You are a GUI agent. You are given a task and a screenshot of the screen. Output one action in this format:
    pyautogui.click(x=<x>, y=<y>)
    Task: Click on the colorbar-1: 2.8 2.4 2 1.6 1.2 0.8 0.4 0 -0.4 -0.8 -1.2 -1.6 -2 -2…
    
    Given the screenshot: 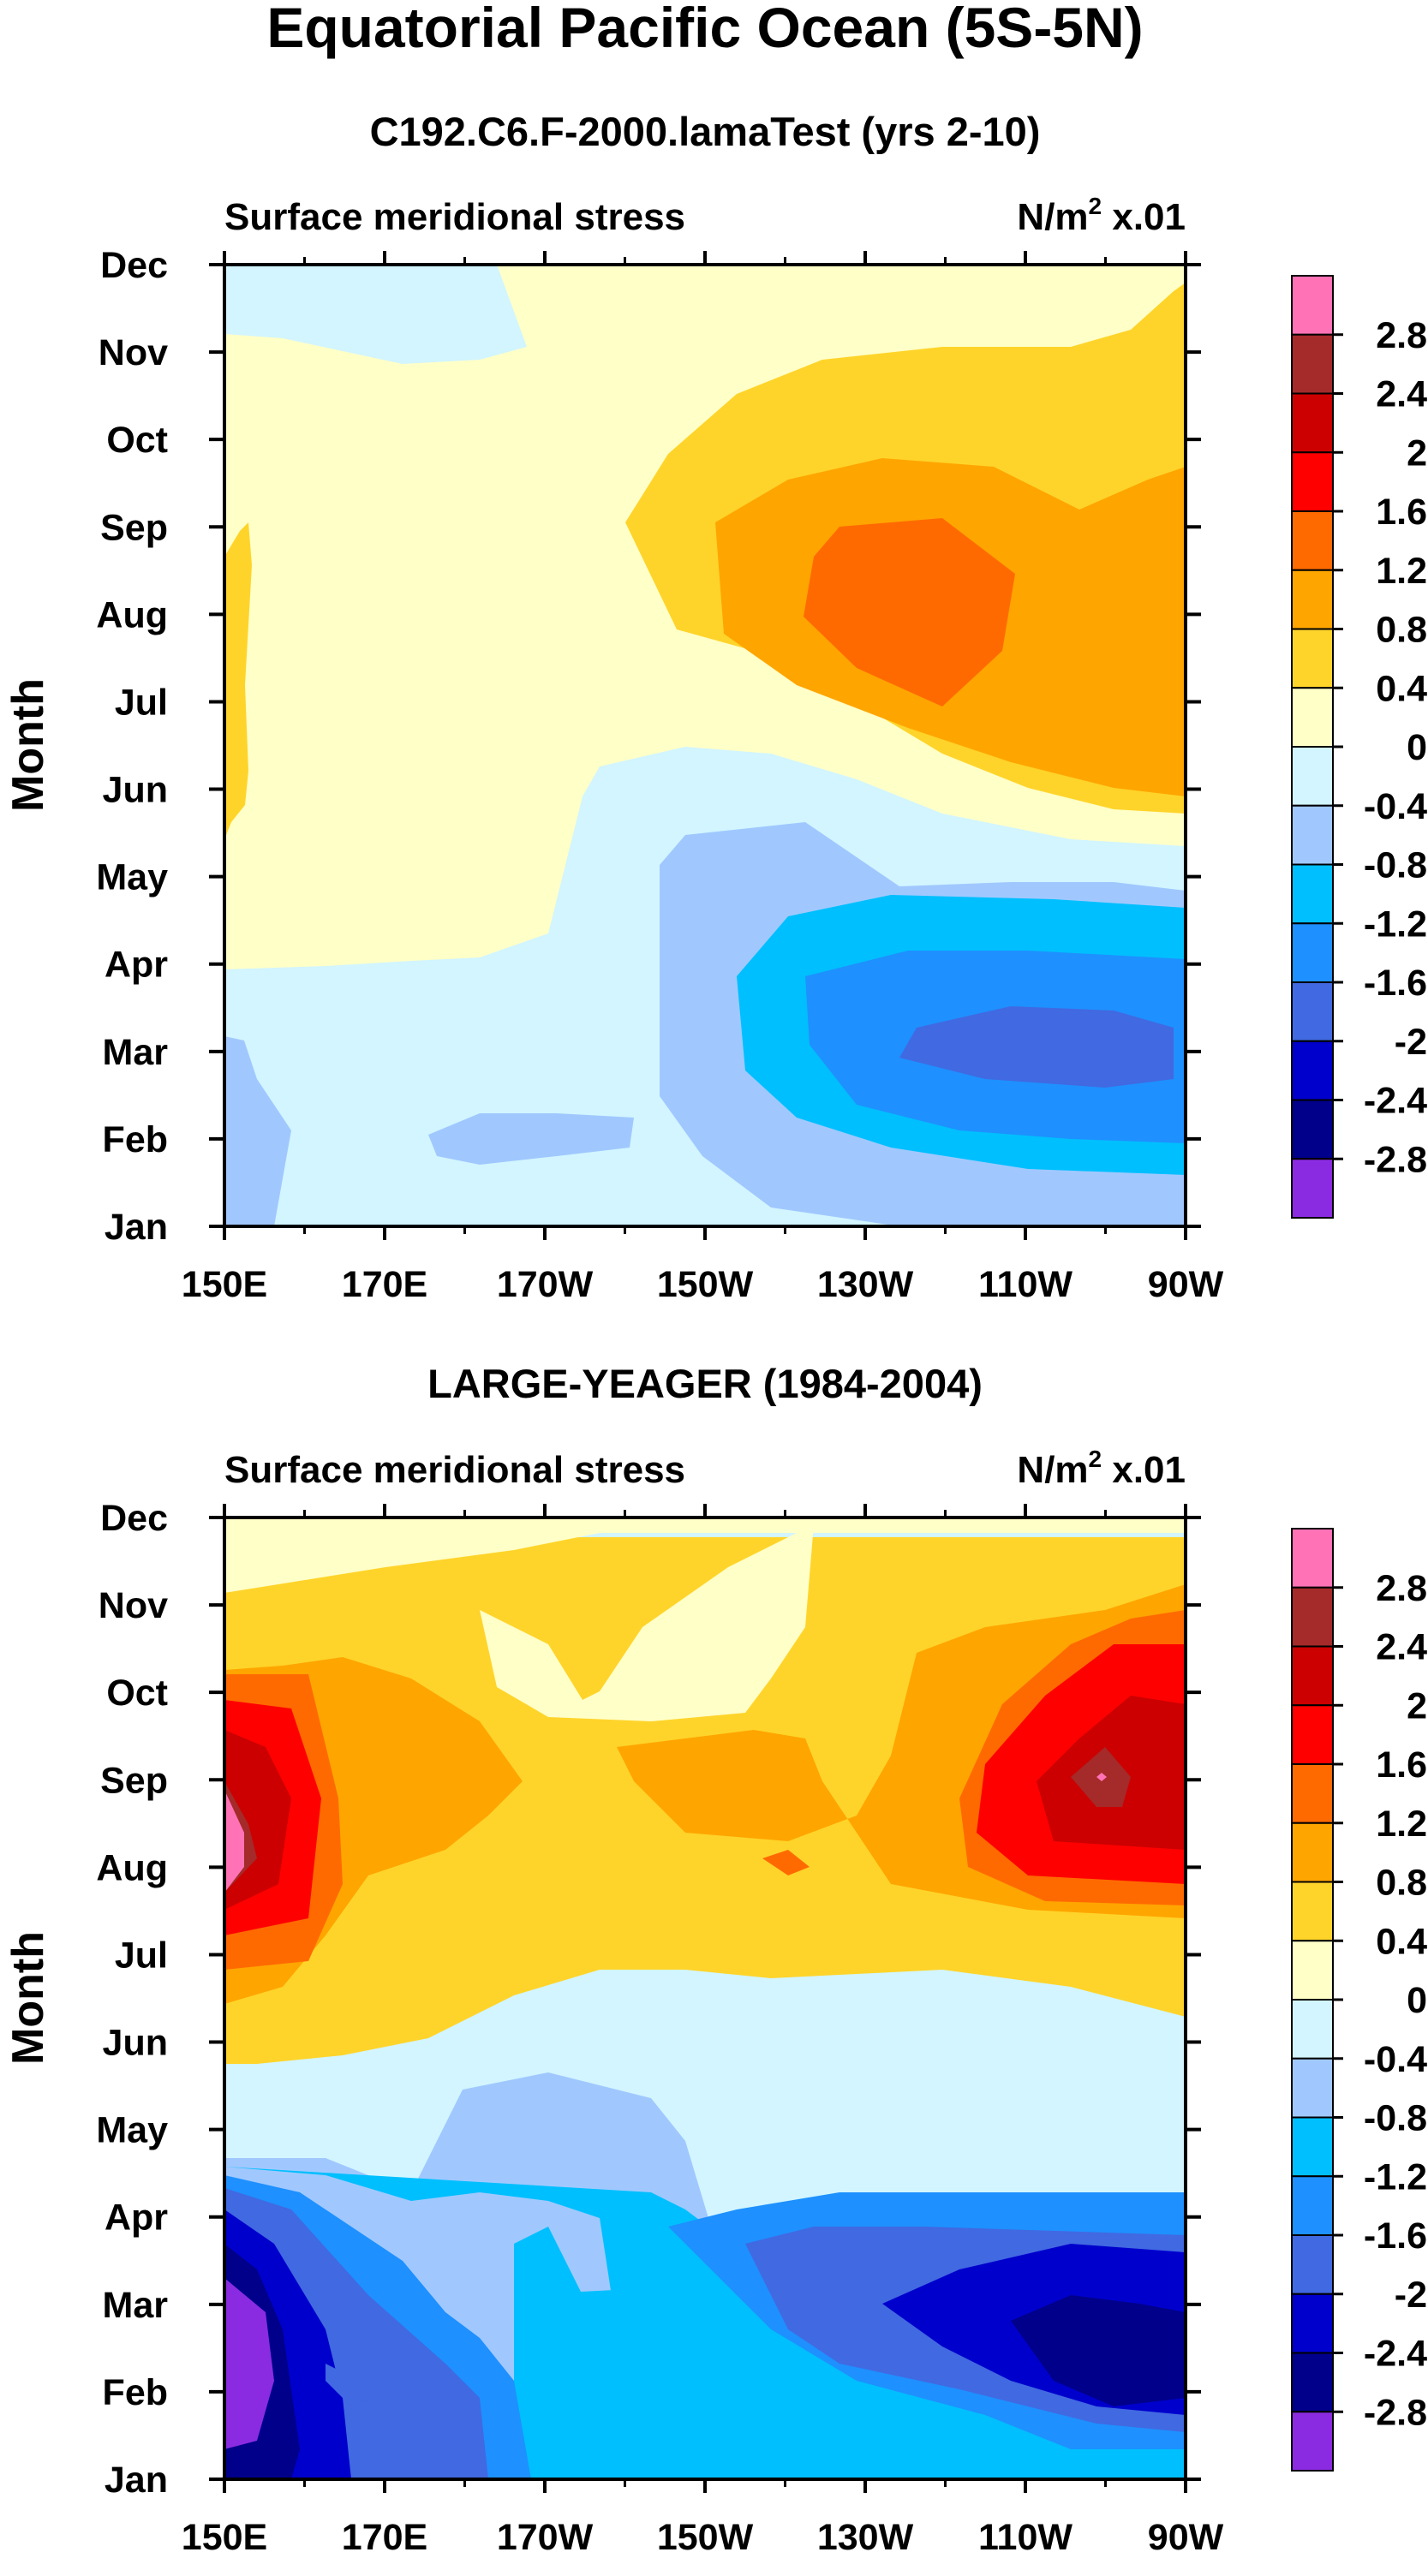 What is the action you would take?
    pyautogui.click(x=1359, y=747)
    